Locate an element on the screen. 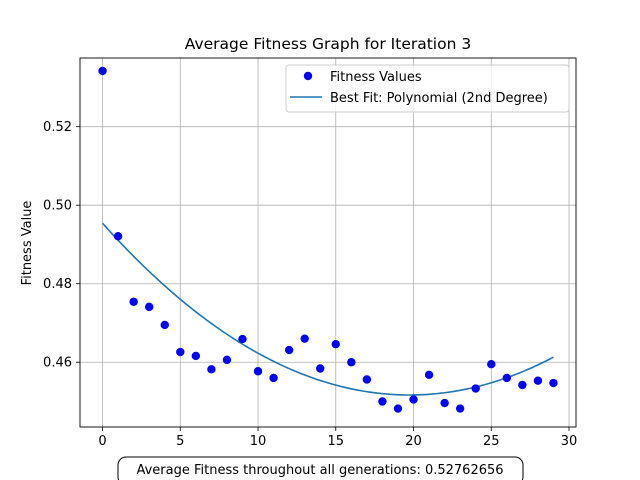 This screenshot has height=480, width=640. x-tick-label: 10 is located at coordinates (258, 441).